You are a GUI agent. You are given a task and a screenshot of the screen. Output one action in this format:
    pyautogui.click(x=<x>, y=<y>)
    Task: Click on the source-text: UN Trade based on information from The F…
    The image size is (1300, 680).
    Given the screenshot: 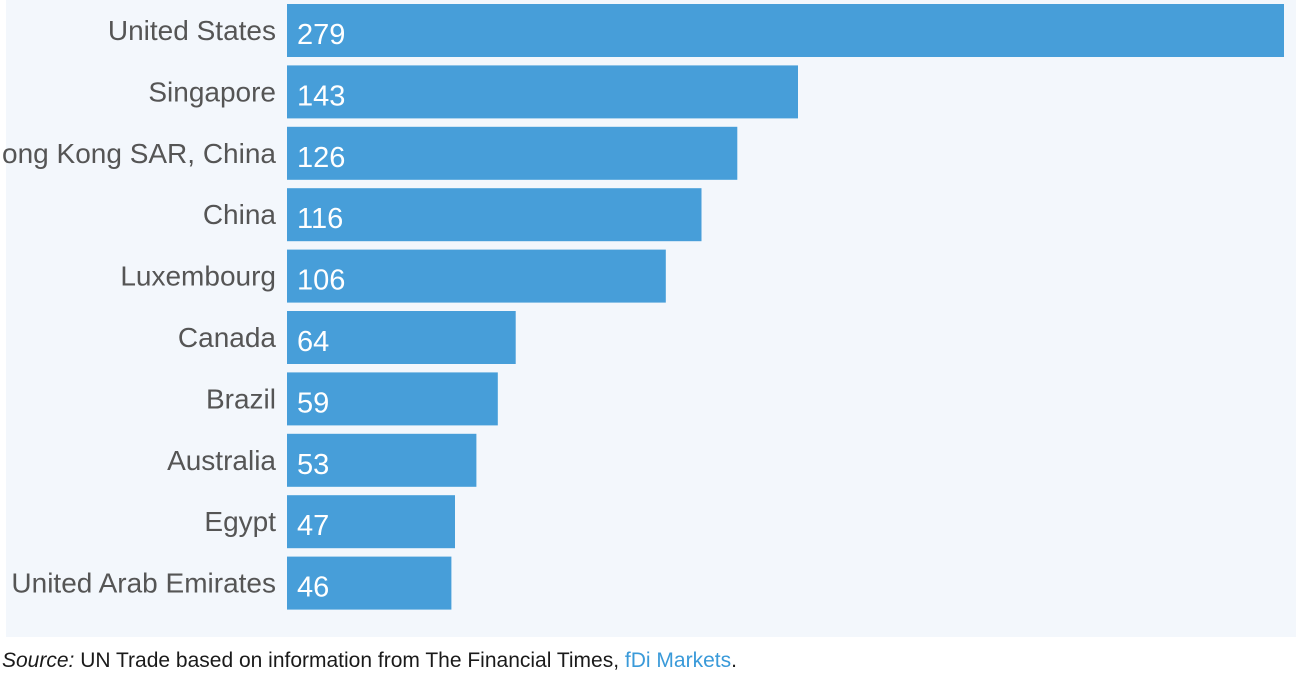 What is the action you would take?
    pyautogui.click(x=349, y=660)
    